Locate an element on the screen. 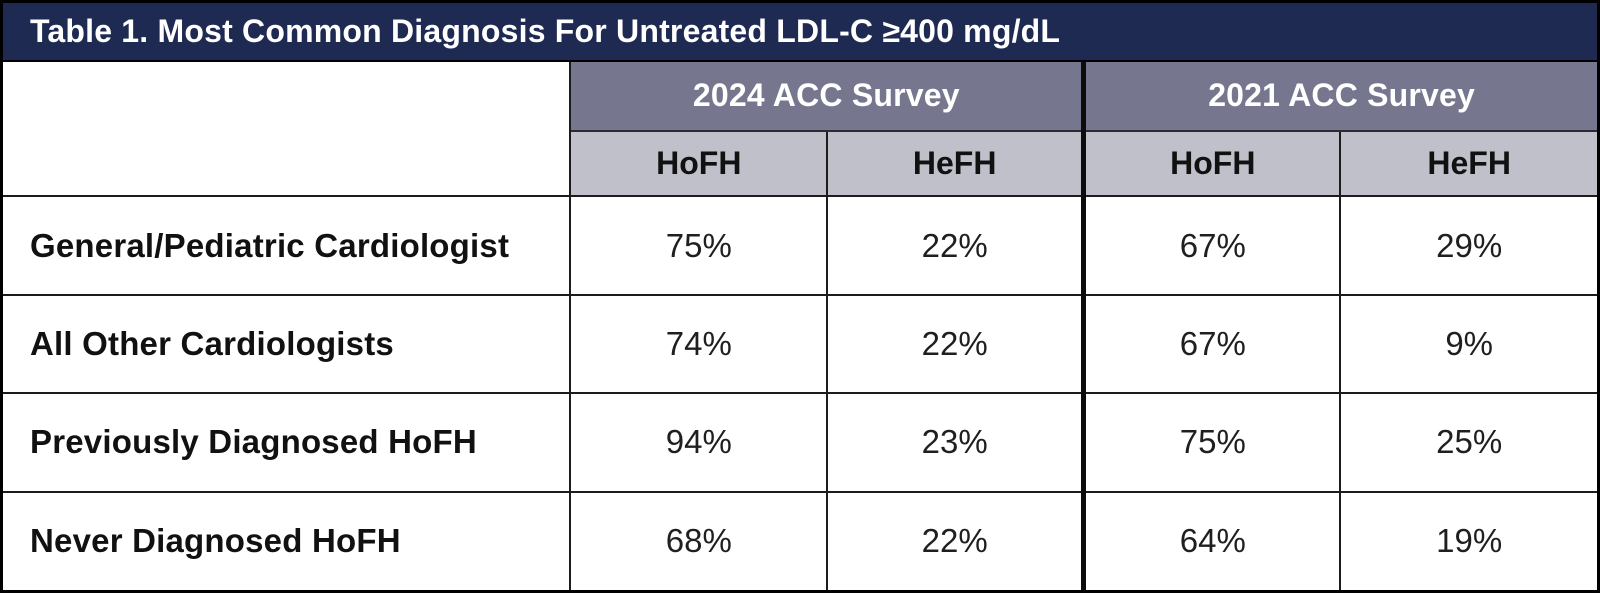 This screenshot has width=1600, height=593. value-cell: 19% is located at coordinates (1468, 540).